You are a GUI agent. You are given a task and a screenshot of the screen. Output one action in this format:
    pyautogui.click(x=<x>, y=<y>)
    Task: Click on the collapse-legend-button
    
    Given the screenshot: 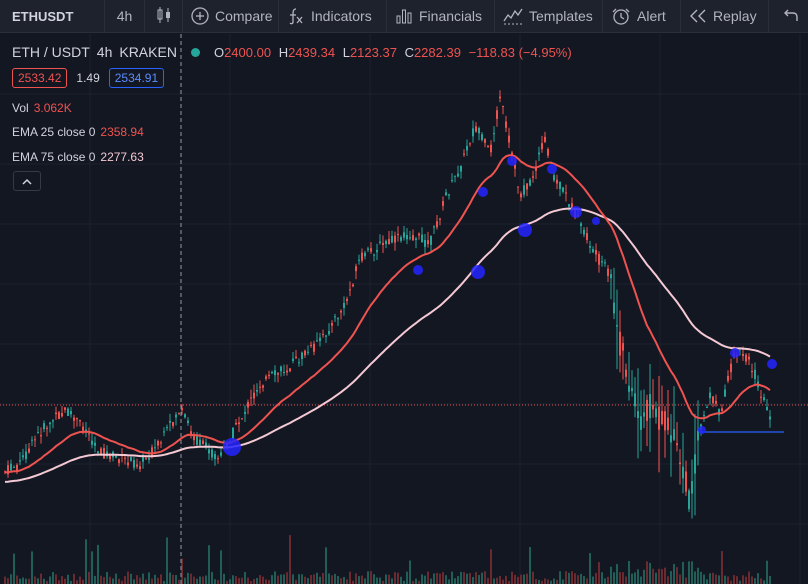 What is the action you would take?
    pyautogui.click(x=27, y=181)
    